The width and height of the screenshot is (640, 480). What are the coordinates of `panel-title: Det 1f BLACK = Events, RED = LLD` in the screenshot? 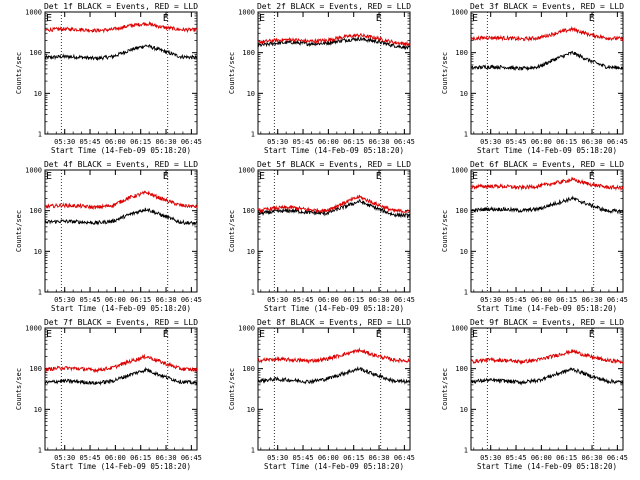 It's located at (121, 6).